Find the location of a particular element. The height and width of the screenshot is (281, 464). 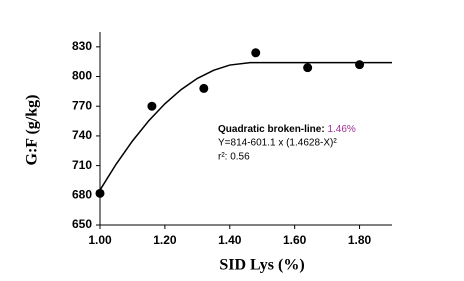

y-tick-label: 710 is located at coordinates (82, 165).